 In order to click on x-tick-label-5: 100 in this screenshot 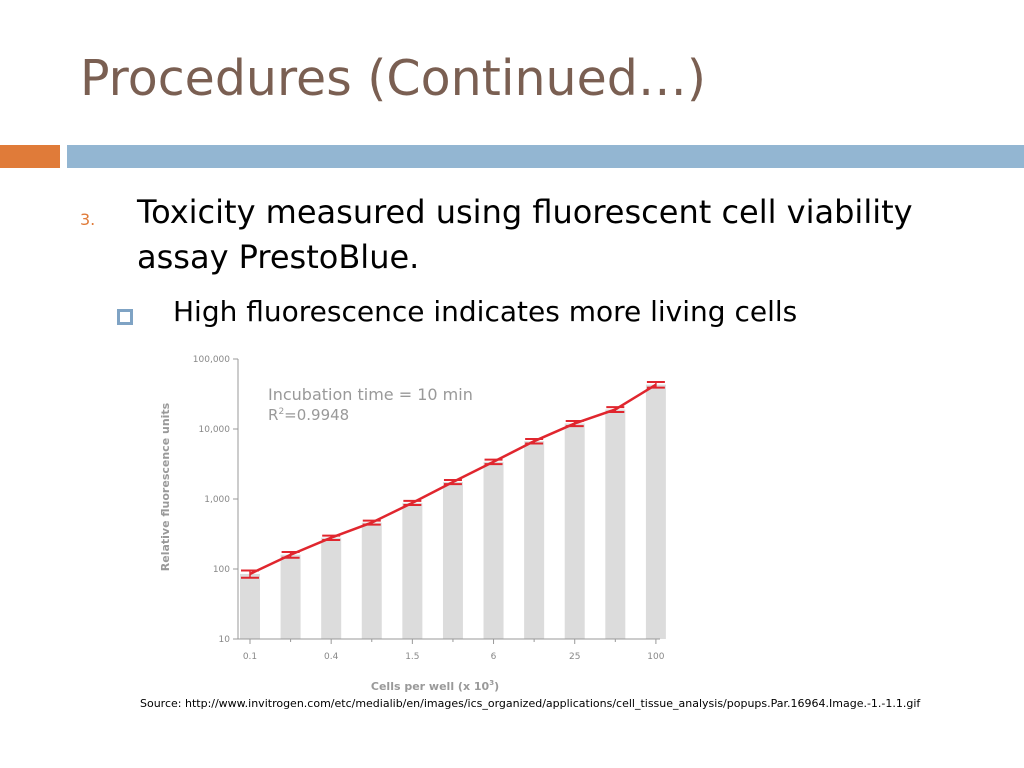, I will do `click(655, 657)`.